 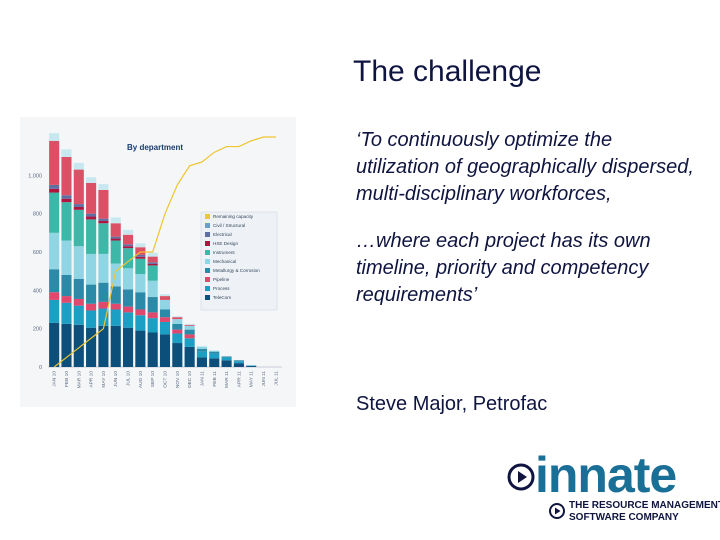 What do you see at coordinates (229, 225) in the screenshot?
I see `legend-label: Civil / Structural` at bounding box center [229, 225].